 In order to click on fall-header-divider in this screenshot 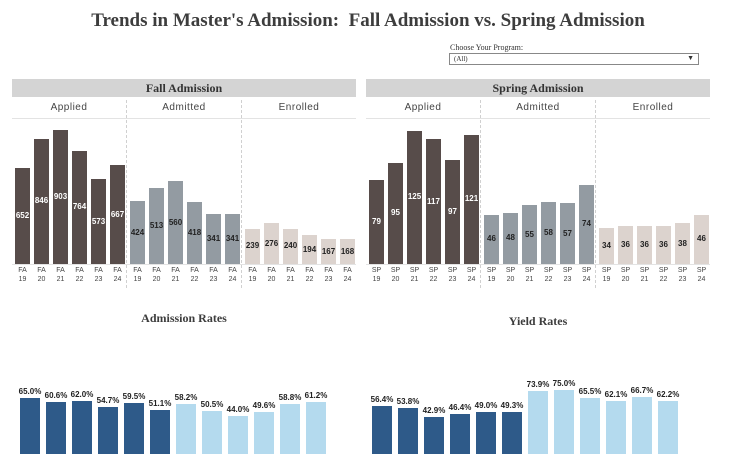, I will do `click(184, 118)`.